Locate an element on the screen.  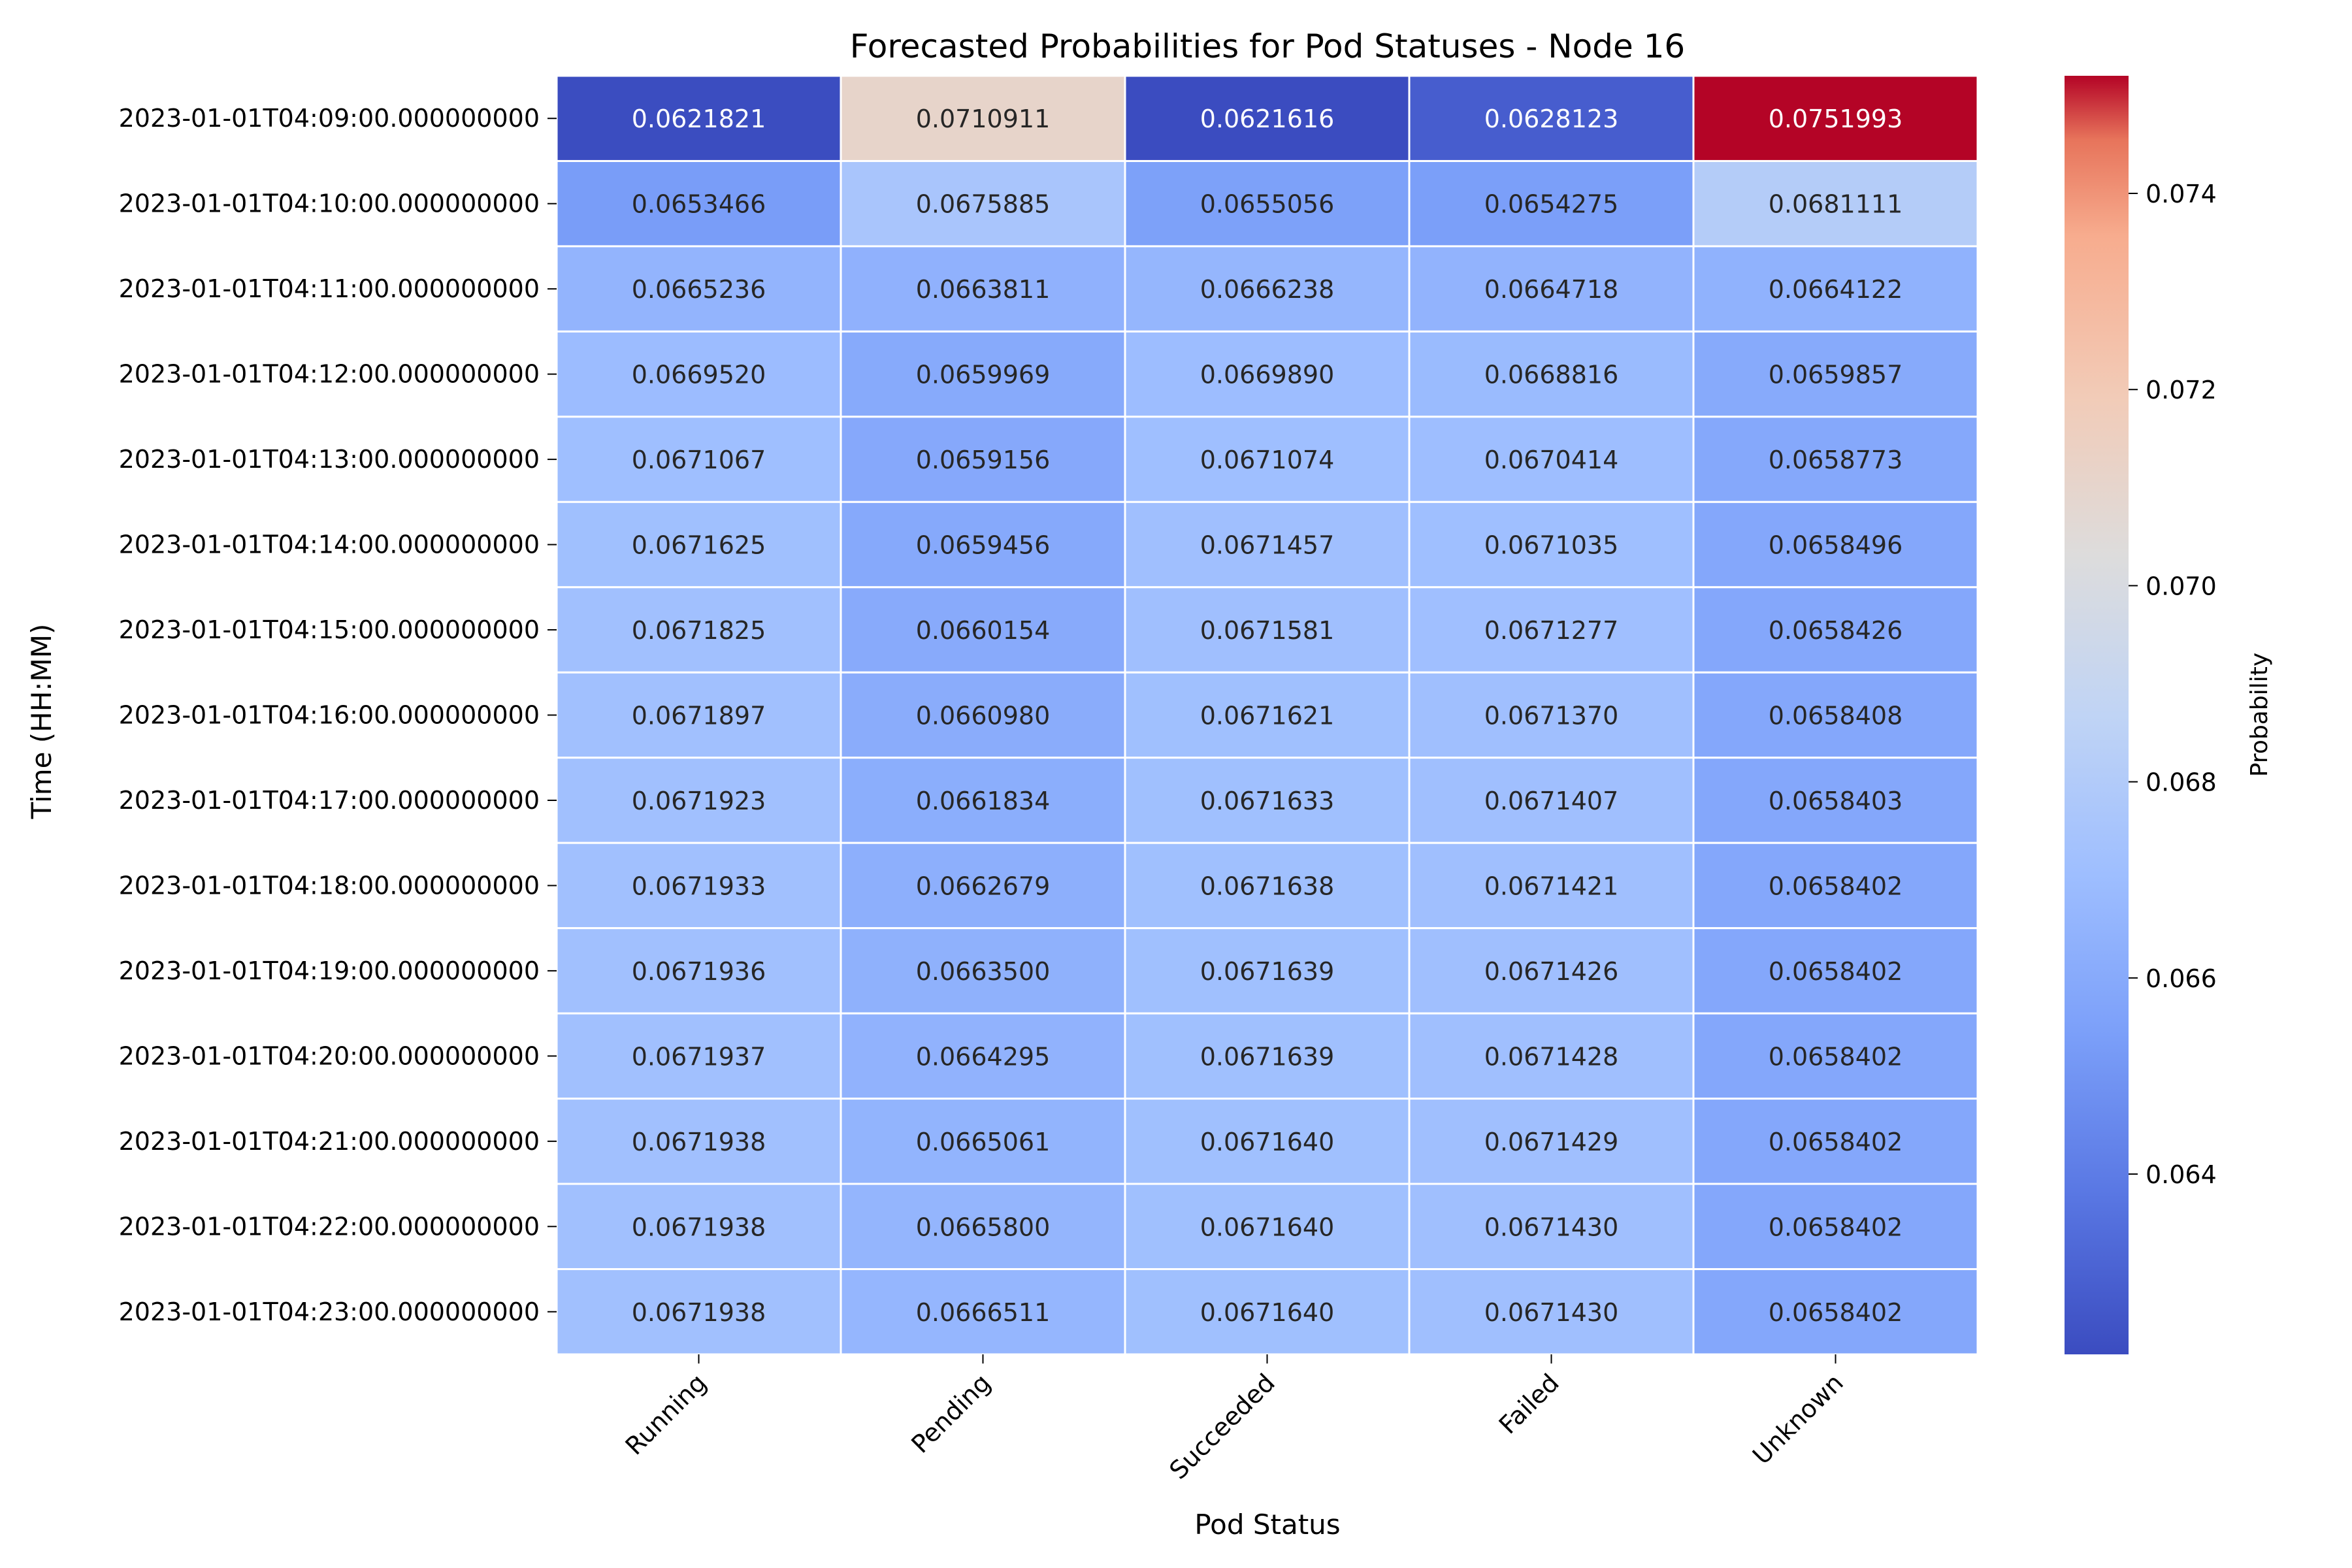
cell-value-label: 0.0671825 is located at coordinates (699, 630).